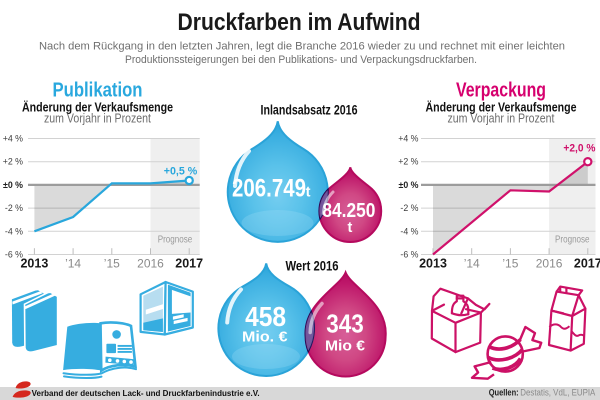 The image size is (600, 400). I want to click on svg-text: Druckfarben im Aufwind, so click(299, 23).